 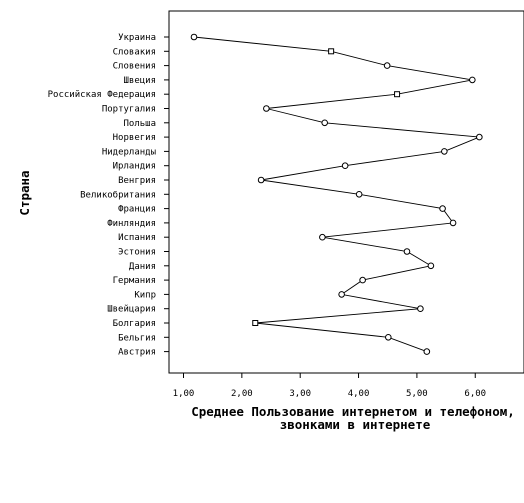 What do you see at coordinates (139, 81) in the screenshot?
I see `category-label: Швеция` at bounding box center [139, 81].